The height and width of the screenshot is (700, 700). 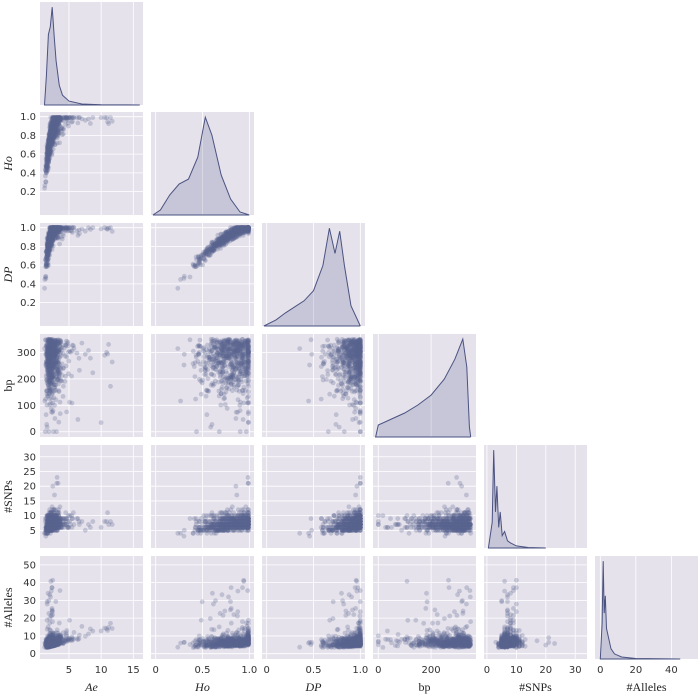 I want to click on panel-DP-vs-Ho, so click(x=202, y=274).